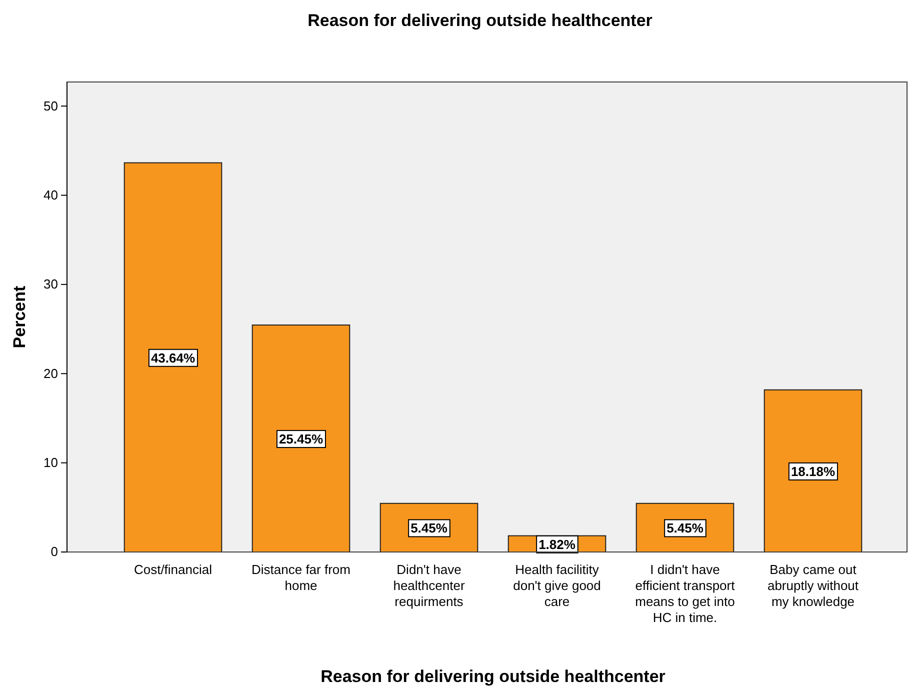 This screenshot has width=908, height=690. I want to click on chart-title: Reason for delivering outside healthcenter, so click(480, 20).